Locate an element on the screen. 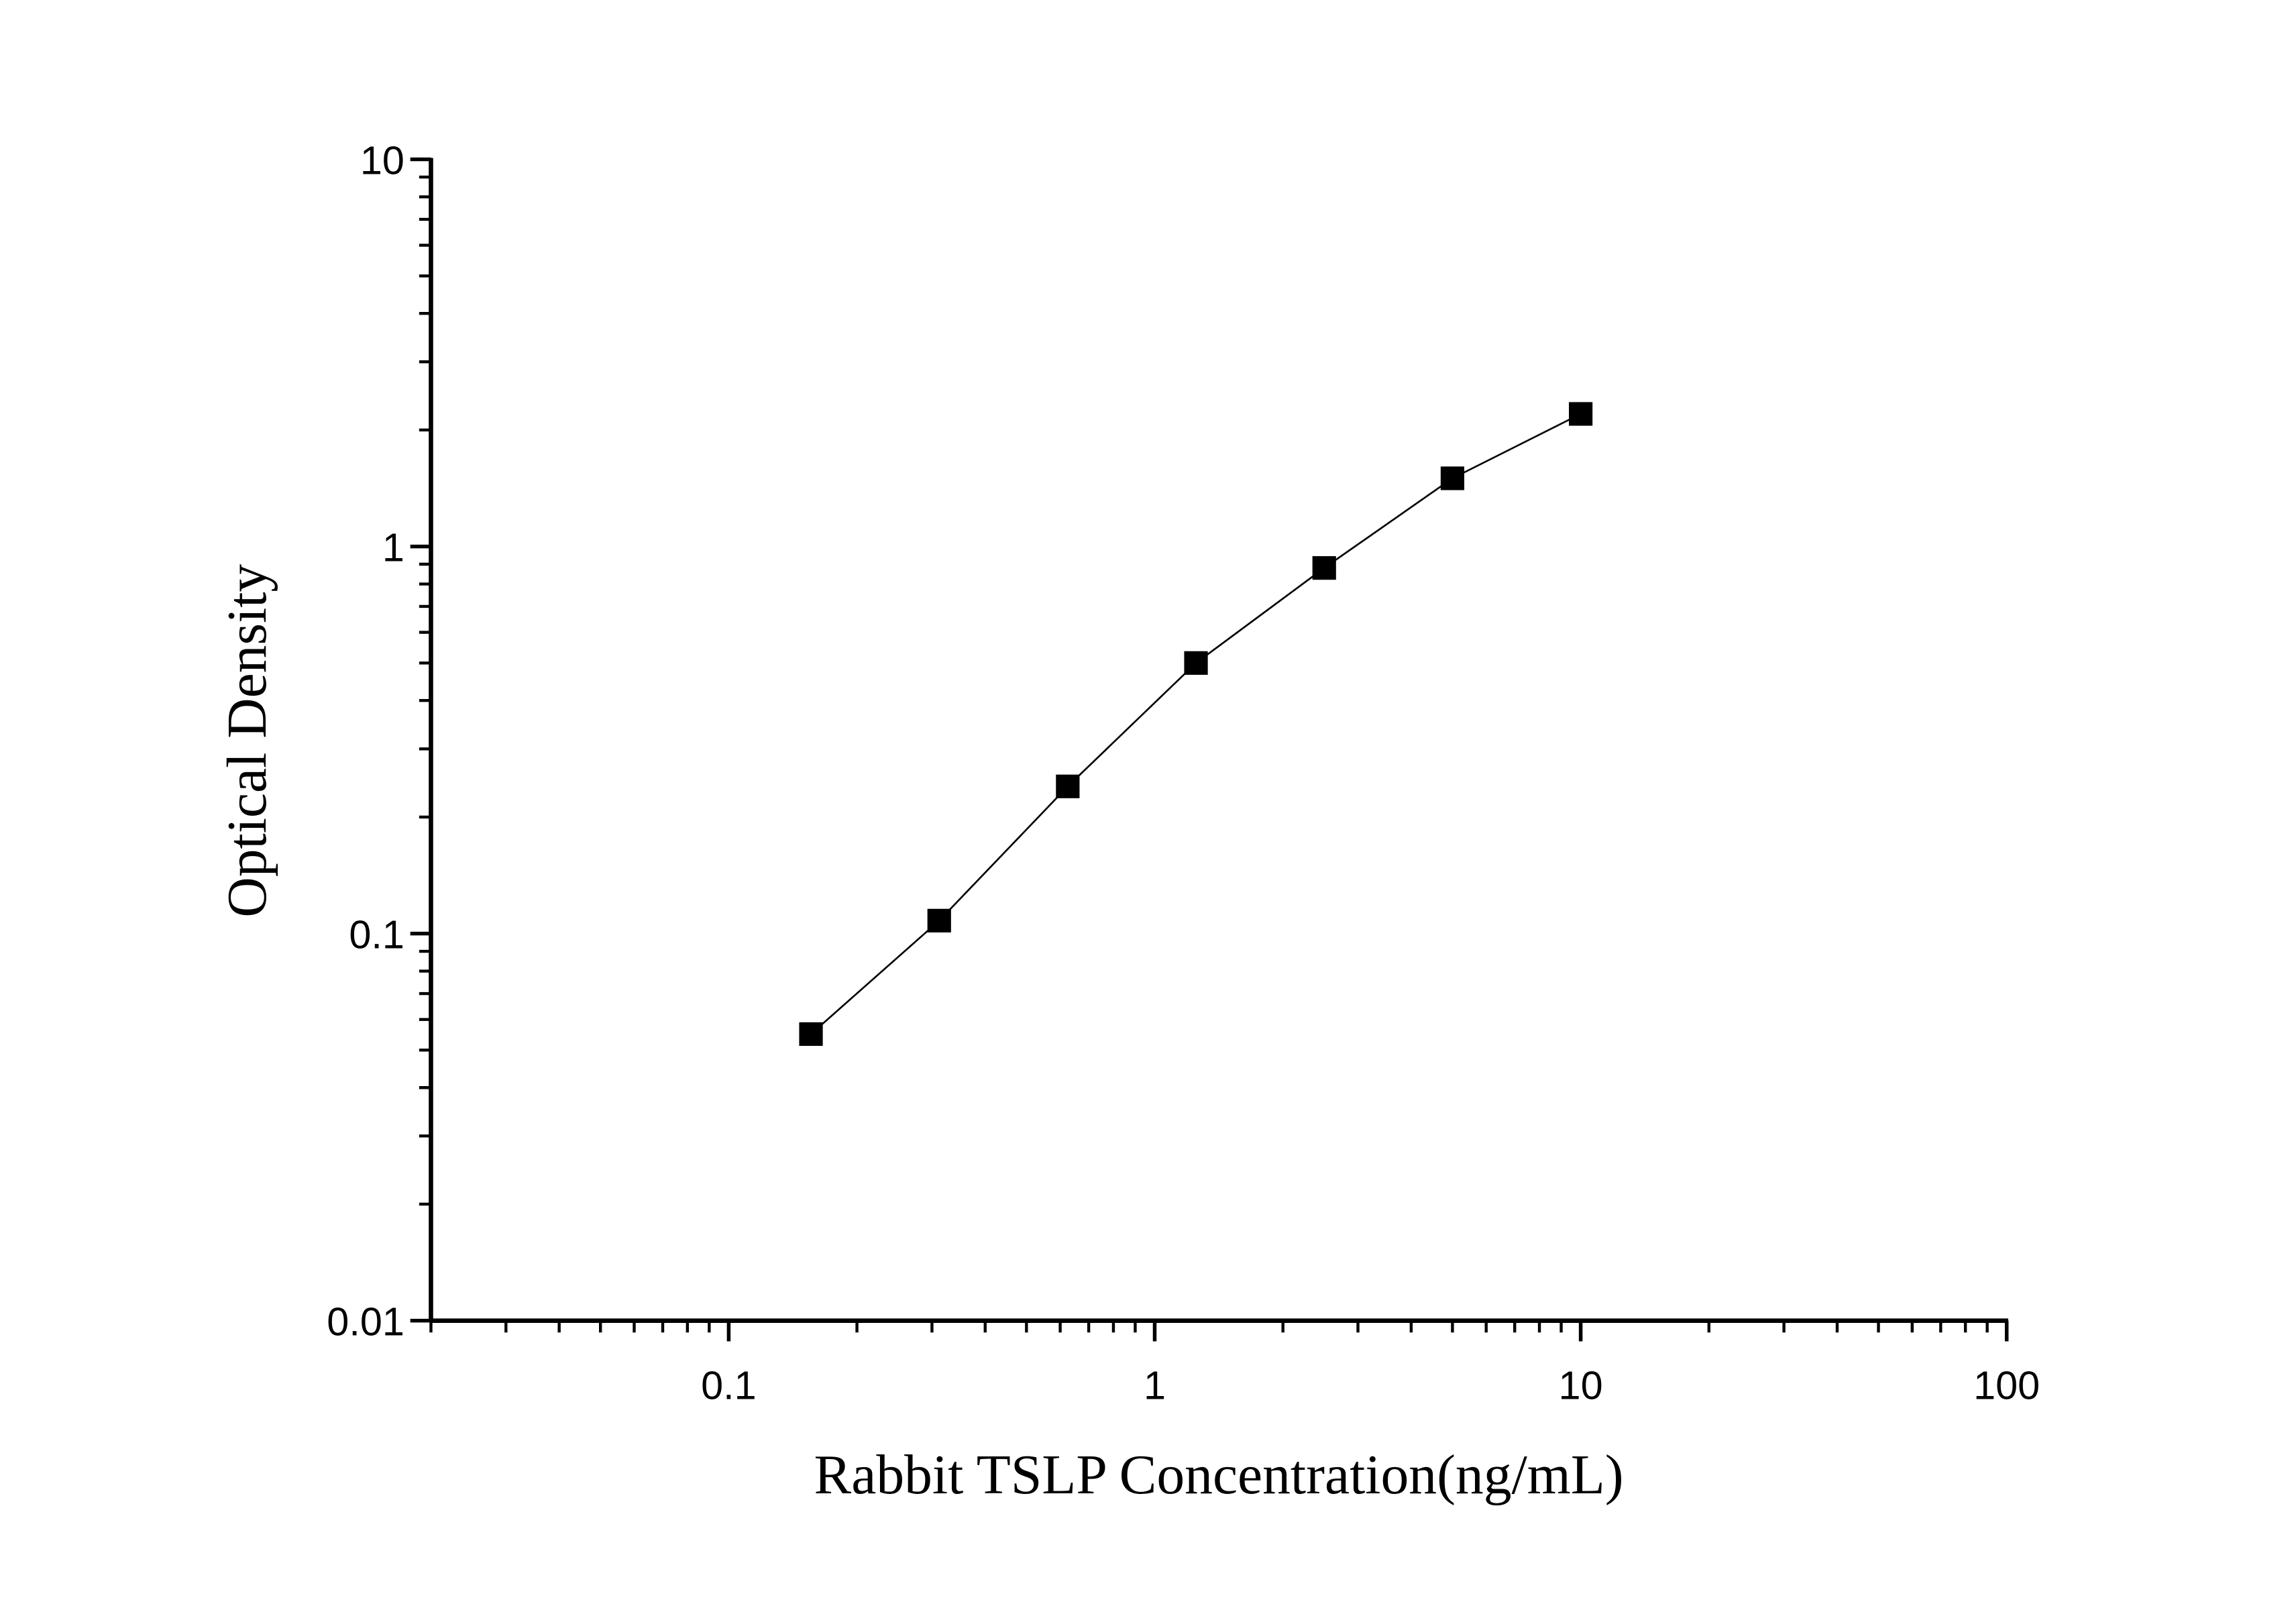  y-tick-label: 0.1 is located at coordinates (376, 935).